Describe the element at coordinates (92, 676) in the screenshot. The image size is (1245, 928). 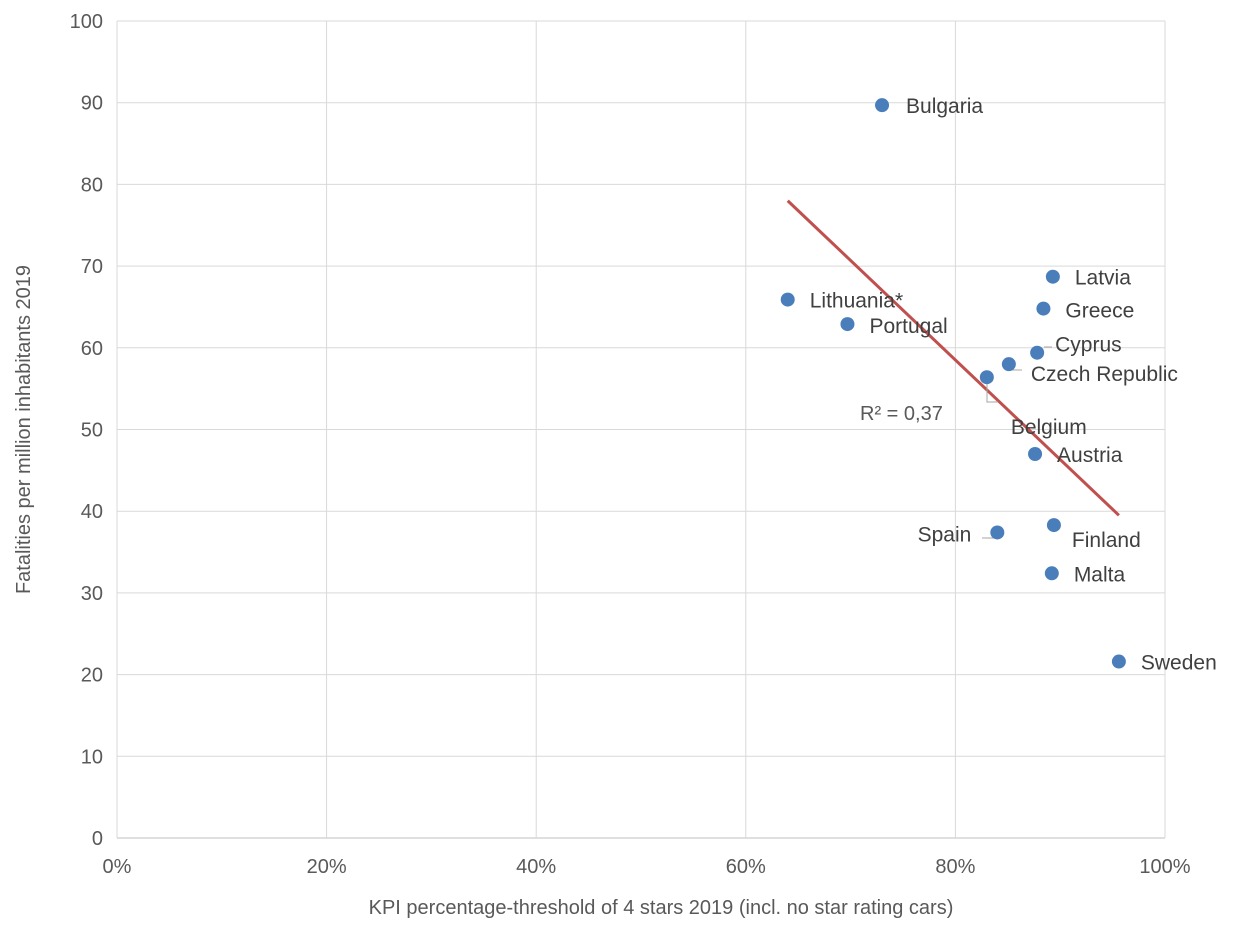
I see `y-tick-label: 20` at that location.